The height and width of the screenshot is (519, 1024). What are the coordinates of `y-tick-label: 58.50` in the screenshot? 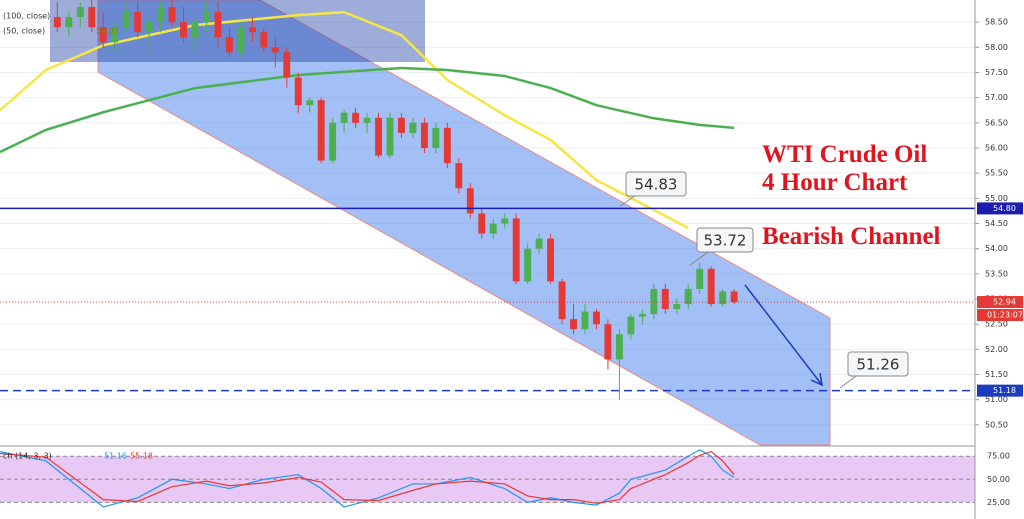 It's located at (996, 22).